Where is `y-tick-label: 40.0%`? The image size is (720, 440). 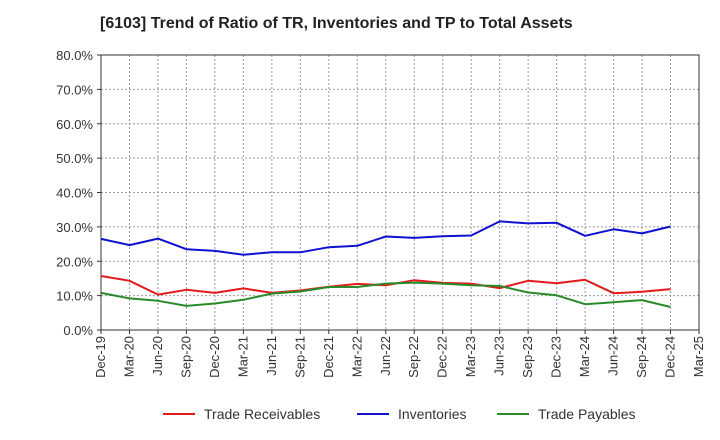 y-tick-label: 40.0% is located at coordinates (74, 193).